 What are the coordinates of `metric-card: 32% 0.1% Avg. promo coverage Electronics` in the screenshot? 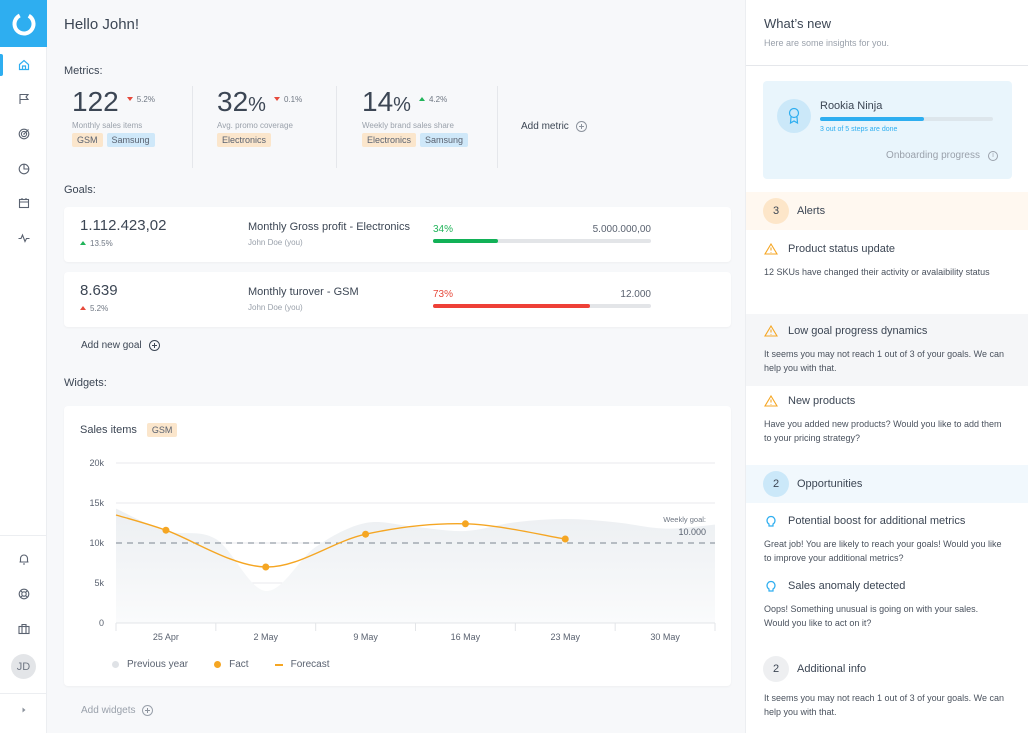 It's located at (259, 127).